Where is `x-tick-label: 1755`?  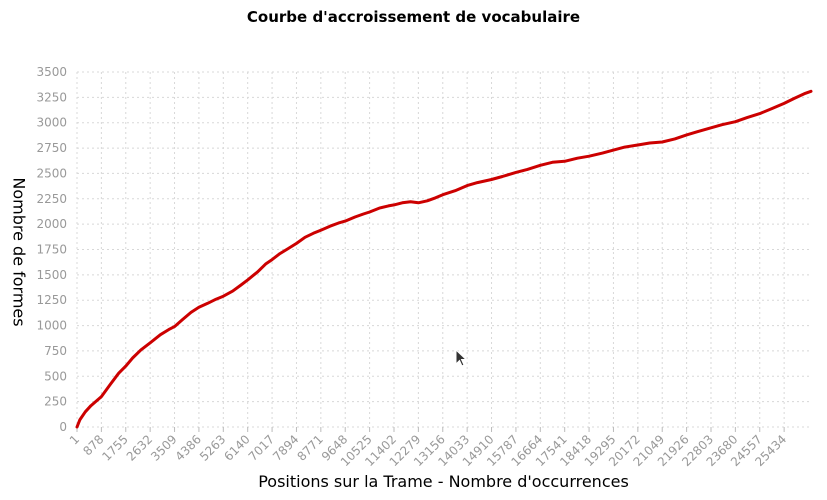
x-tick-label: 1755 is located at coordinates (114, 447).